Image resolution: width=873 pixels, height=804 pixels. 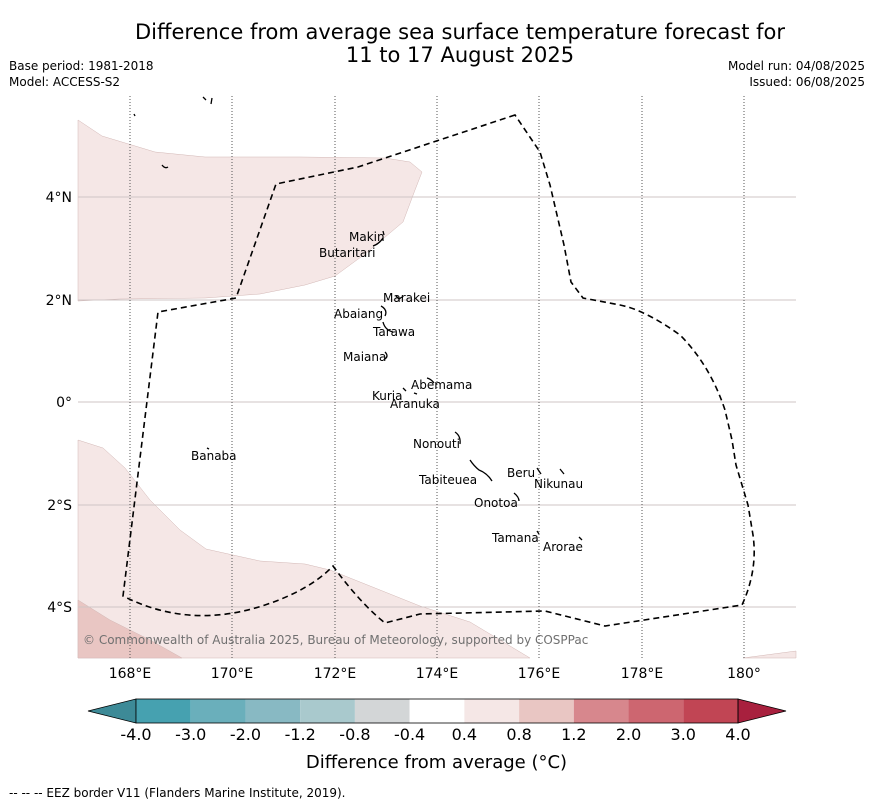 I want to click on base-period: Base period: 1981-2018, so click(x=81, y=66).